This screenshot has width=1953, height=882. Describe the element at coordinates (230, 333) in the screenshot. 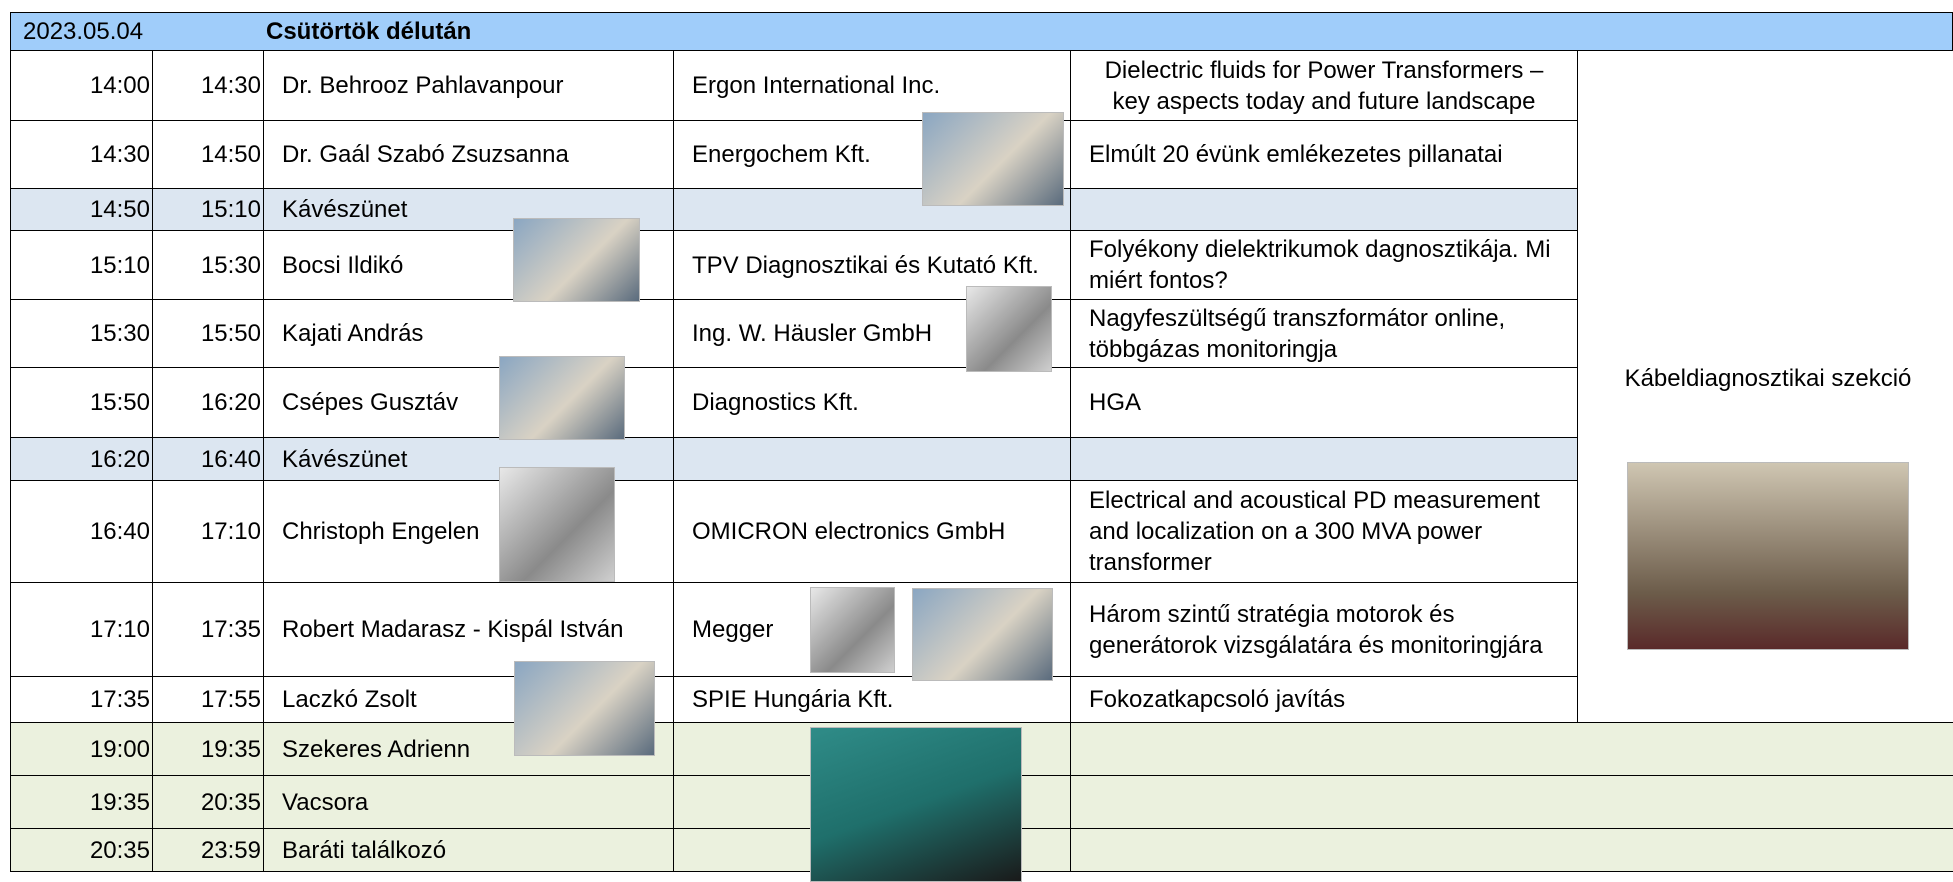

I see `end-time-text: 15:50` at that location.